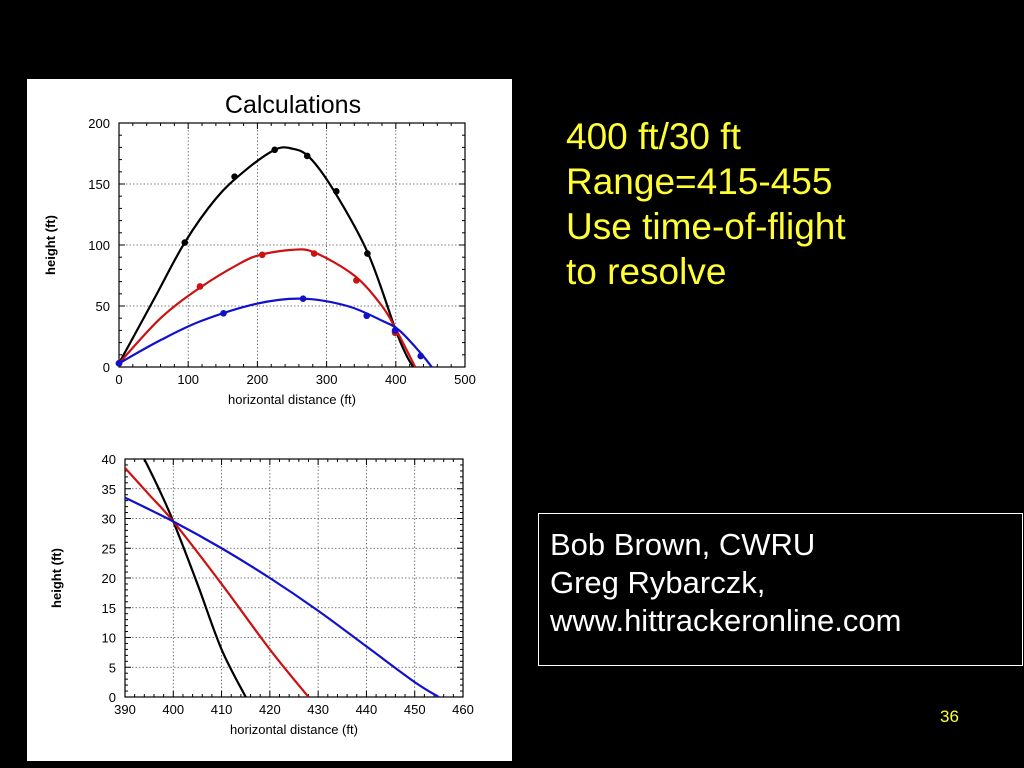 The width and height of the screenshot is (1024, 768). Describe the element at coordinates (99, 123) in the screenshot. I see `chart-top-y-tick-label: 200` at that location.